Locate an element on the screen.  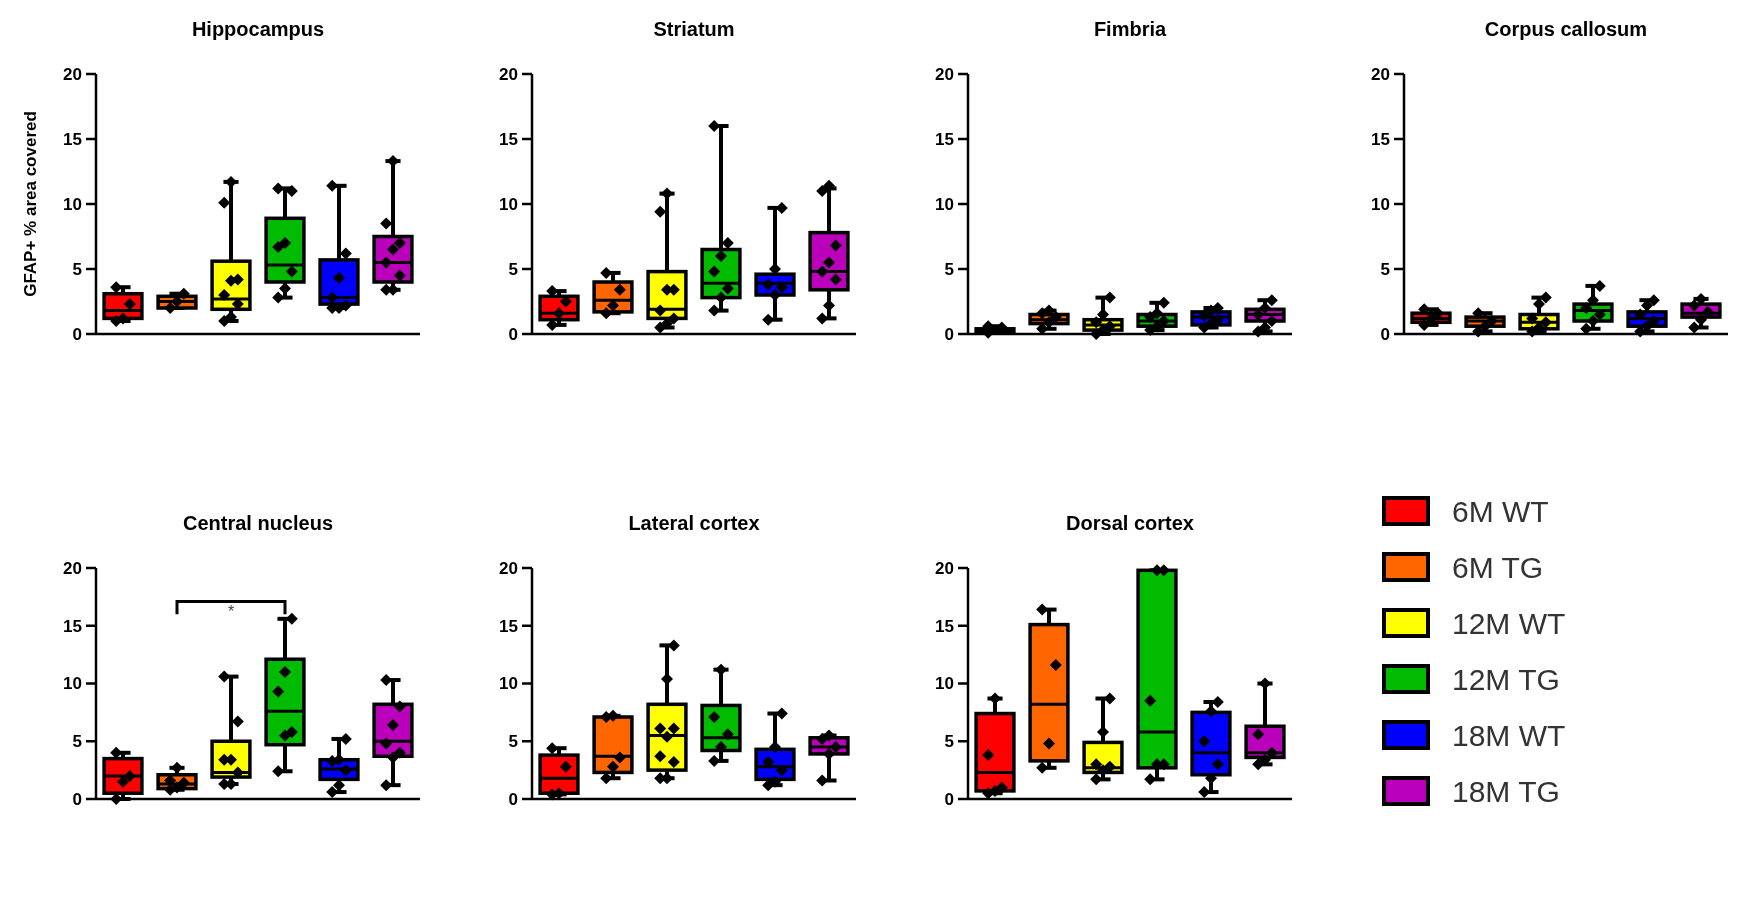
chart-title: Central nucleus is located at coordinates (258, 523).